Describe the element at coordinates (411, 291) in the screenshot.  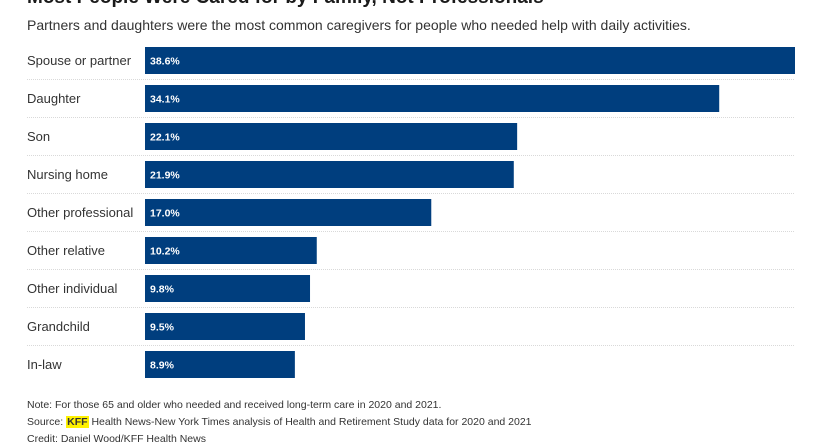
I see `bar-row: Other individual 9.8%` at that location.